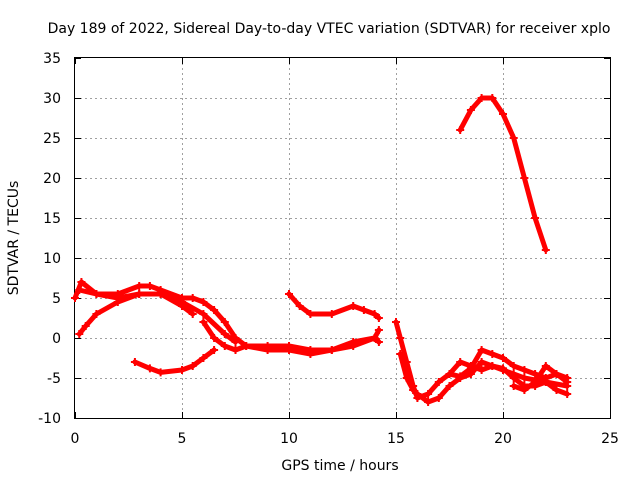 Image resolution: width=640 pixels, height=480 pixels. What do you see at coordinates (52, 179) in the screenshot?
I see `y-tick-label: 20` at bounding box center [52, 179].